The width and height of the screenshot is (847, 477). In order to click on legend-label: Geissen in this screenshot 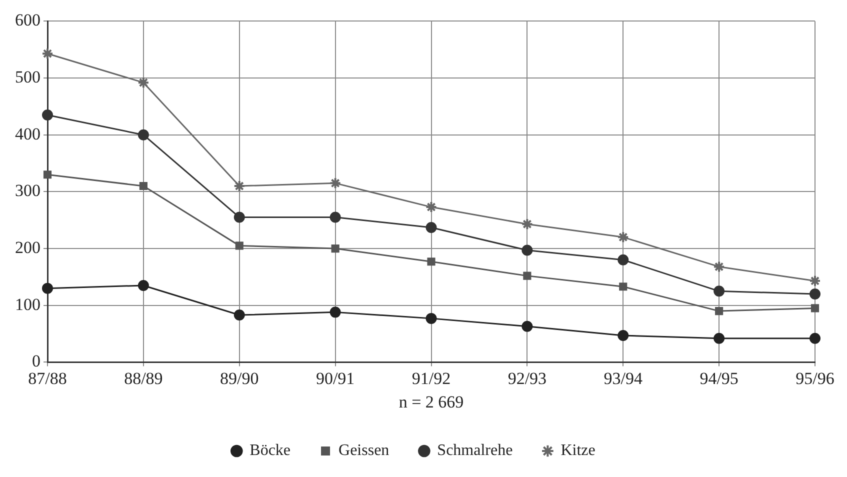, I will do `click(364, 451)`.